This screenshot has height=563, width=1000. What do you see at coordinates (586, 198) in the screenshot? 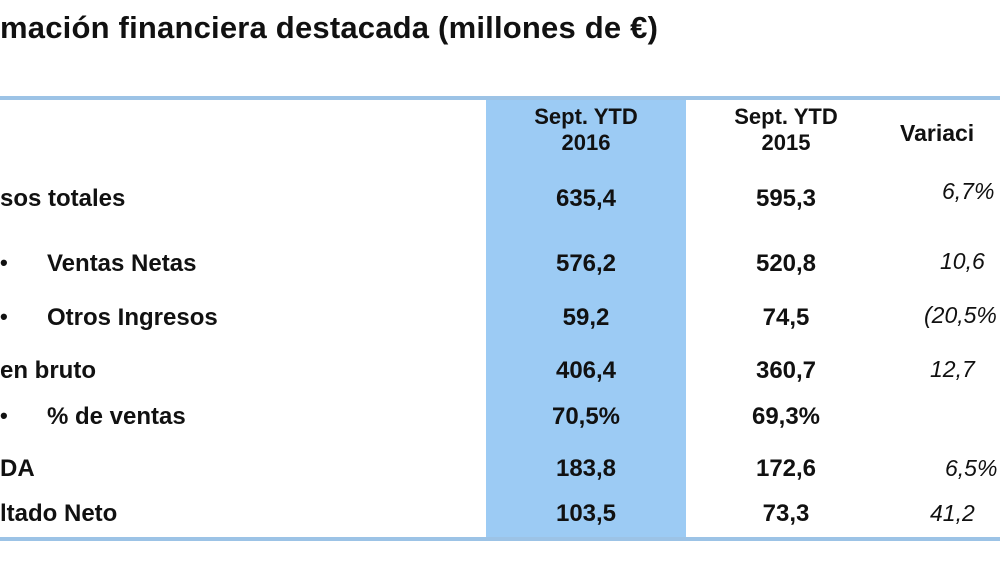
I see `row-value-2016: 635,4` at bounding box center [586, 198].